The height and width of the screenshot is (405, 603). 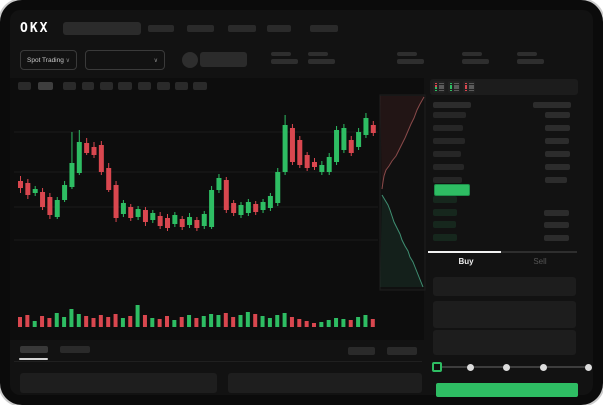 I want to click on tab-sell: Sell, so click(x=540, y=261).